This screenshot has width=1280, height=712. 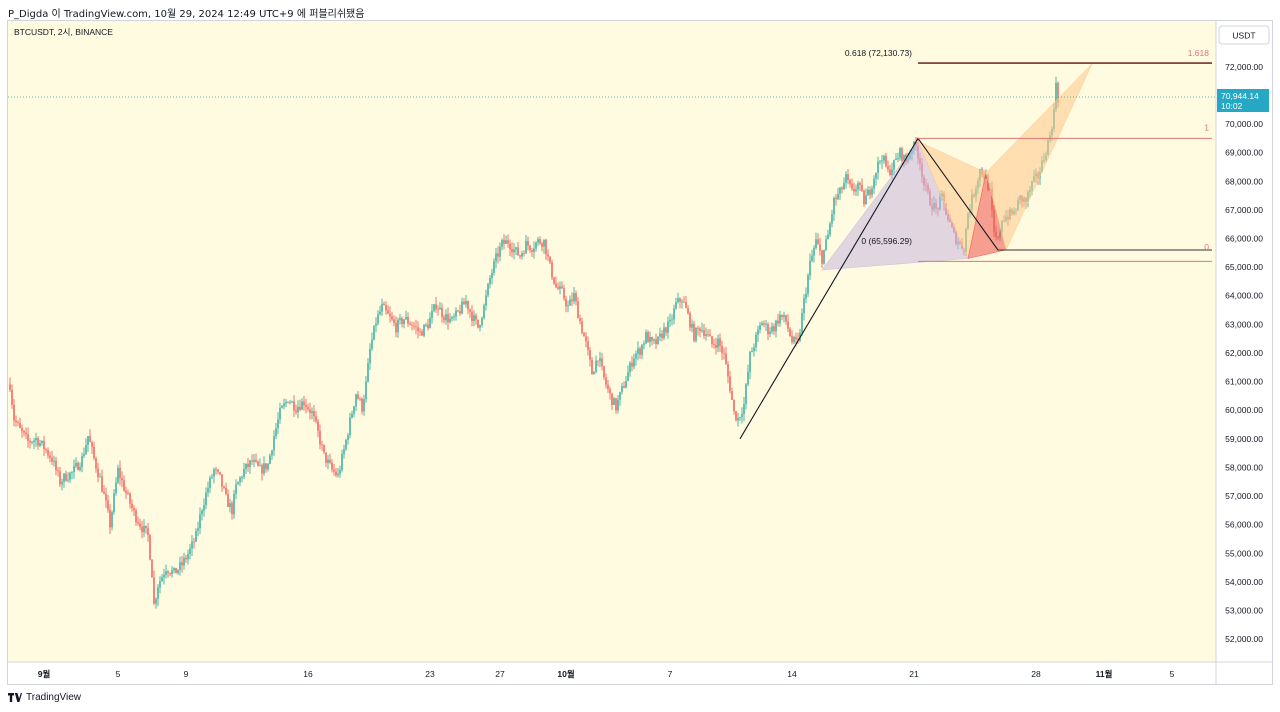 What do you see at coordinates (1206, 127) in the screenshot?
I see `fib-ratio-1: 1` at bounding box center [1206, 127].